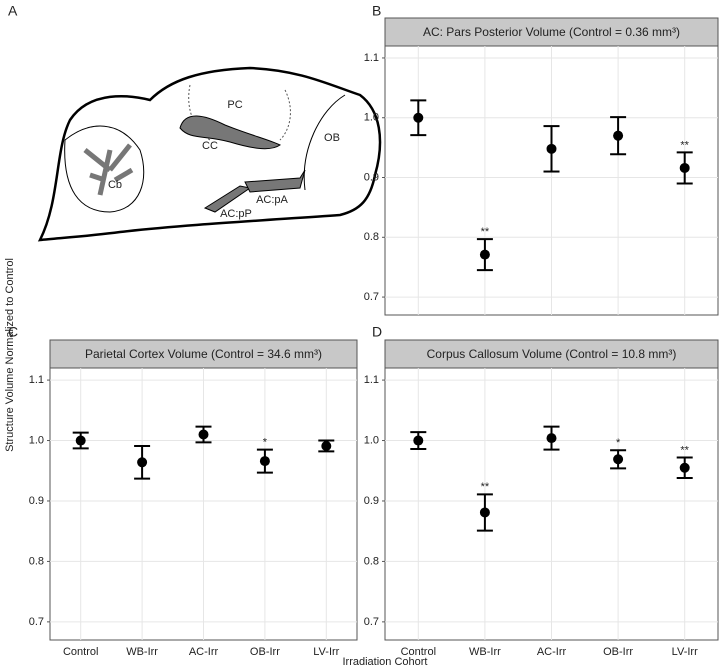 Image resolution: width=722 pixels, height=670 pixels. What do you see at coordinates (376, 11) in the screenshot?
I see `panel-label: B` at bounding box center [376, 11].